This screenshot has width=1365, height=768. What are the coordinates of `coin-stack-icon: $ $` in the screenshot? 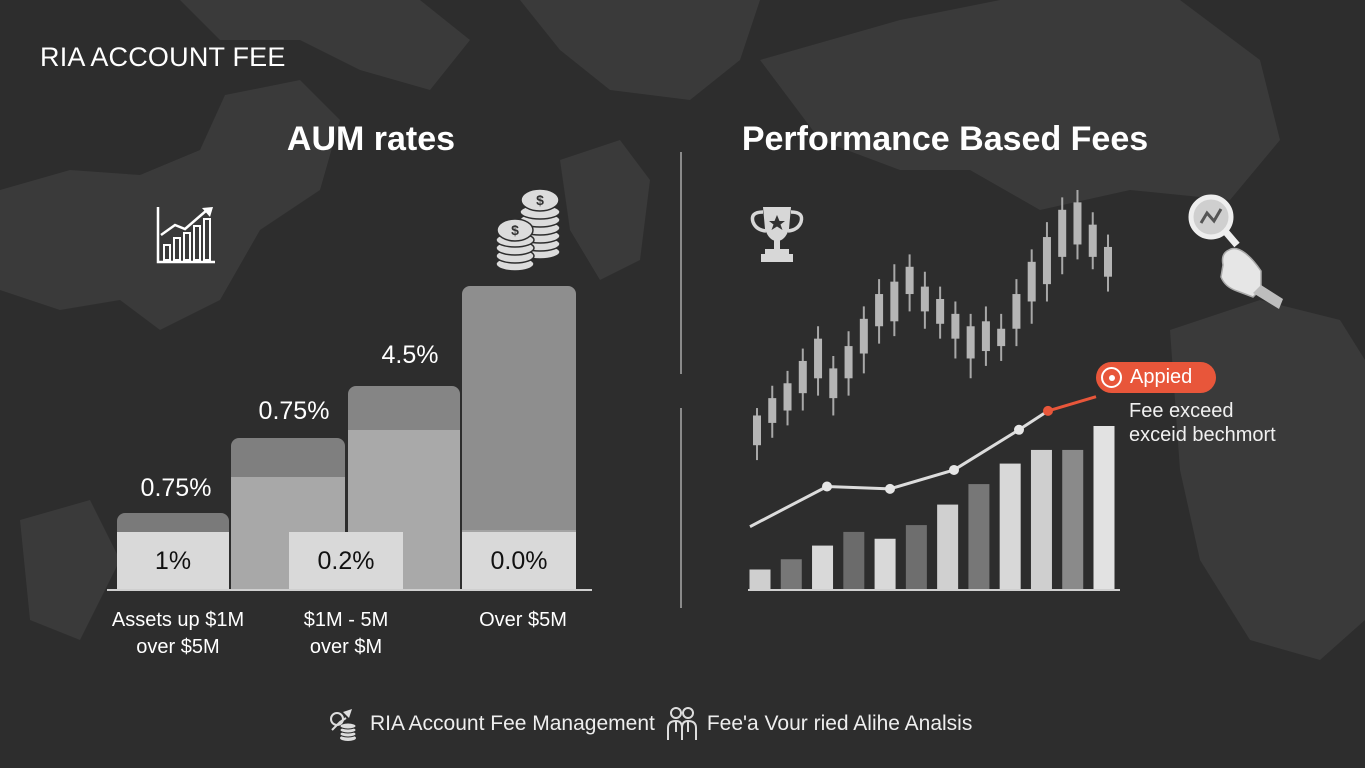 It's located at (528, 230).